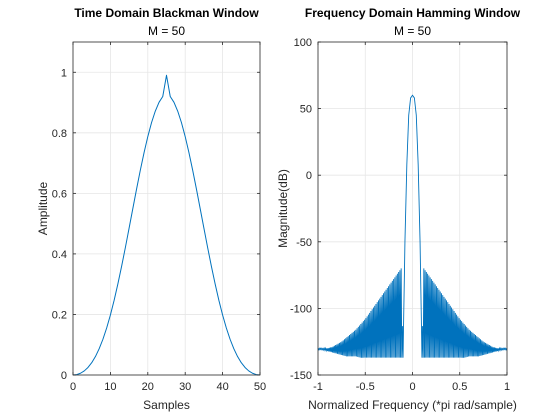 Image resolution: width=560 pixels, height=420 pixels. Describe the element at coordinates (59, 194) in the screenshot. I see `left-y-tick-label: 0.6` at that location.